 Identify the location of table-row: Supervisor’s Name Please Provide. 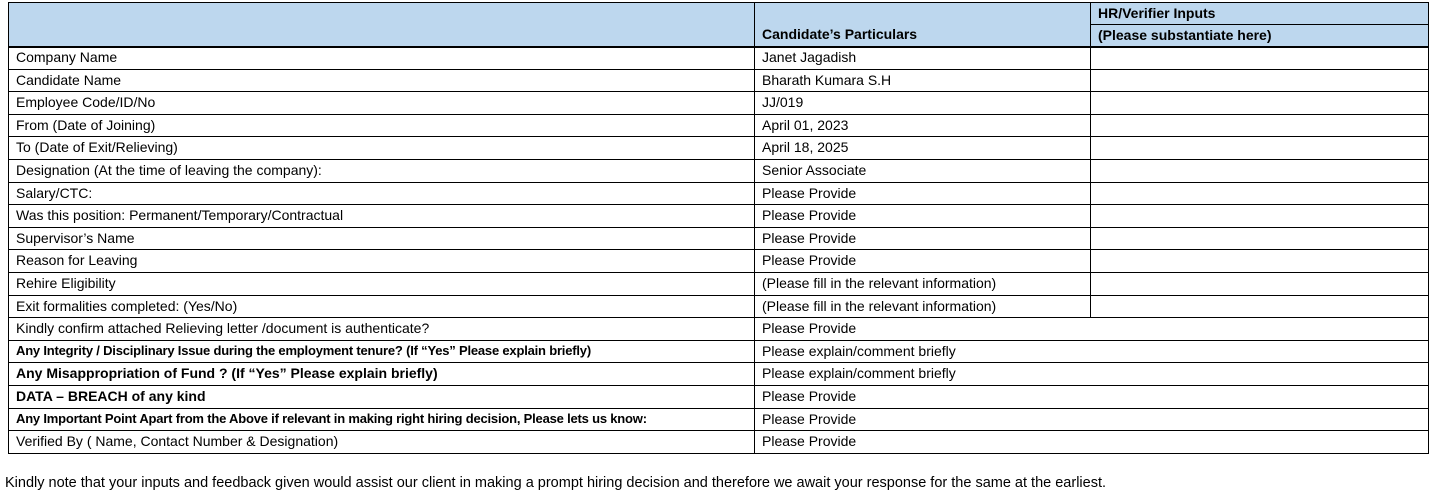
(718, 238).